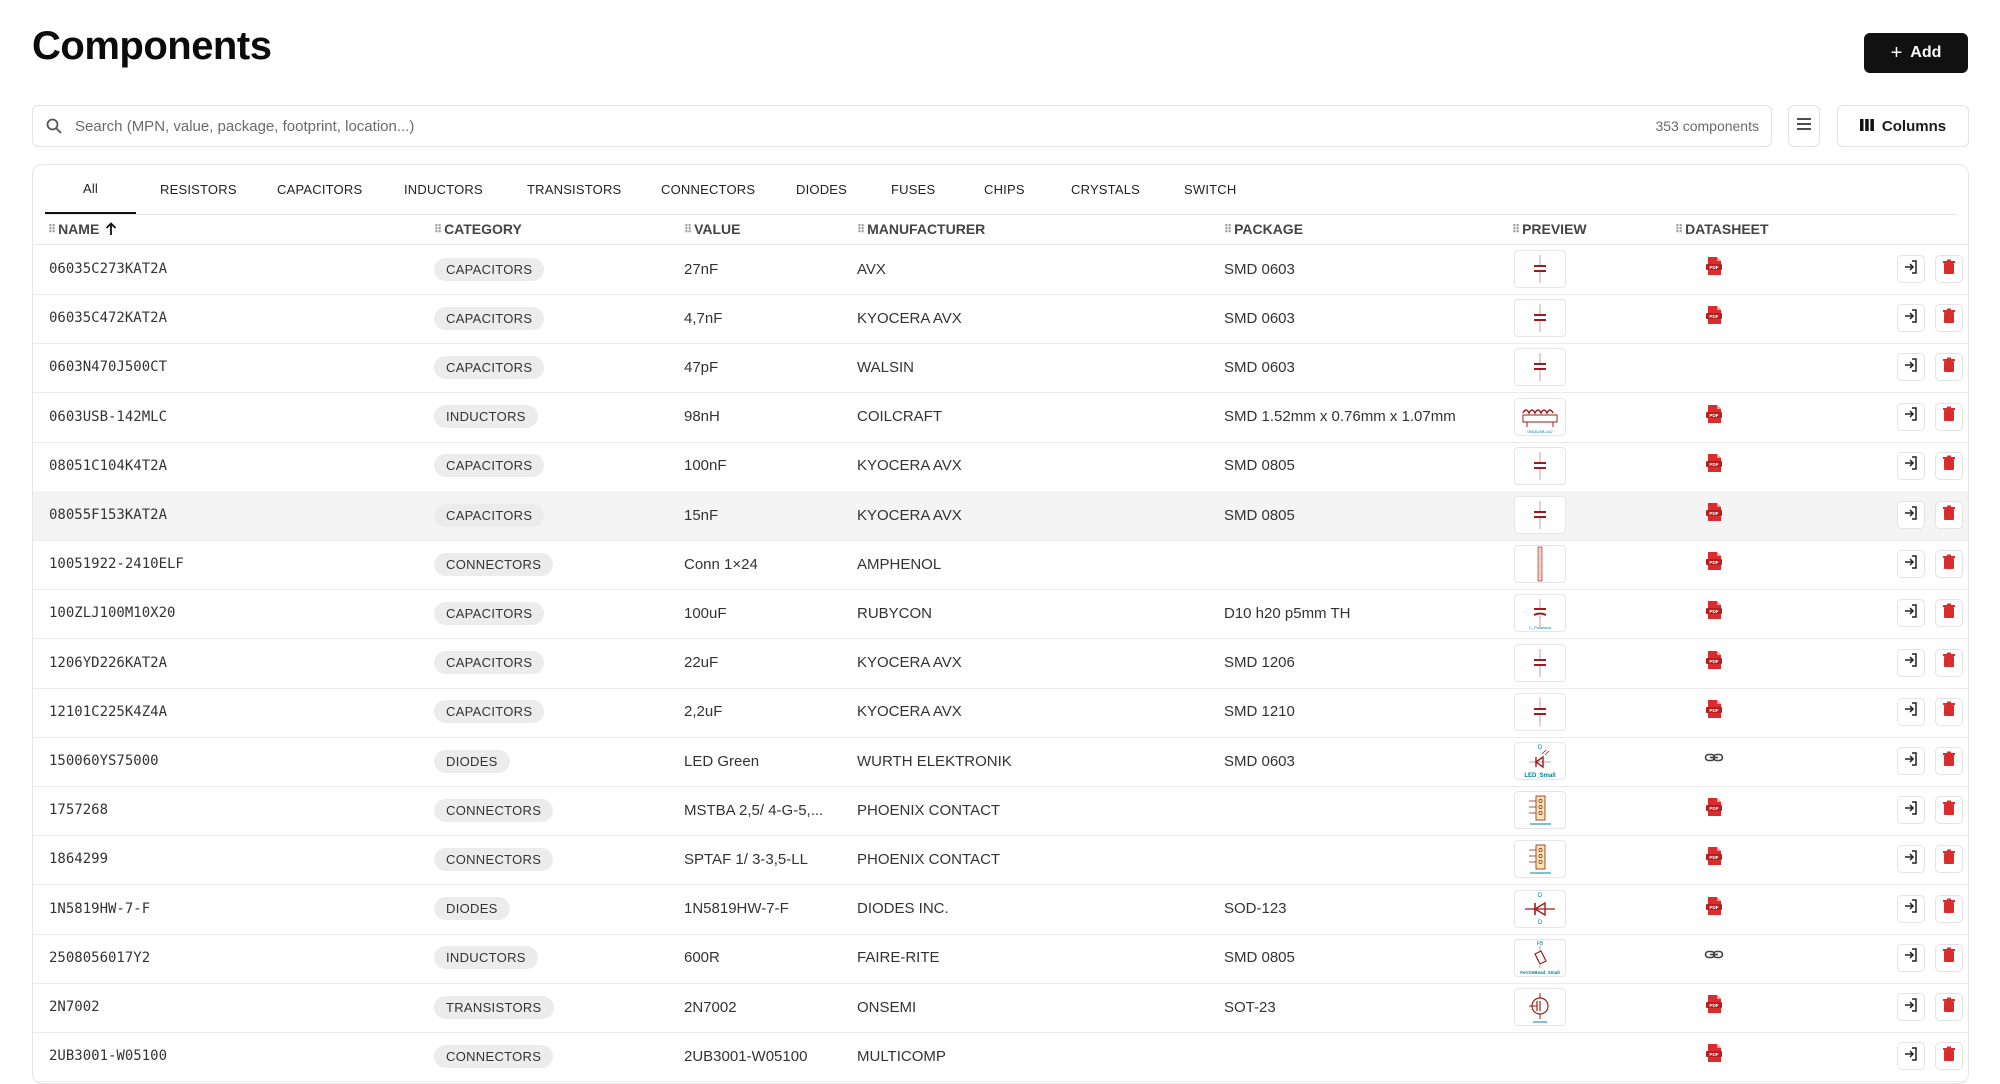 This screenshot has height=1084, width=2000. Describe the element at coordinates (319, 189) in the screenshot. I see `tab-capacitors: CAPACITORS` at that location.